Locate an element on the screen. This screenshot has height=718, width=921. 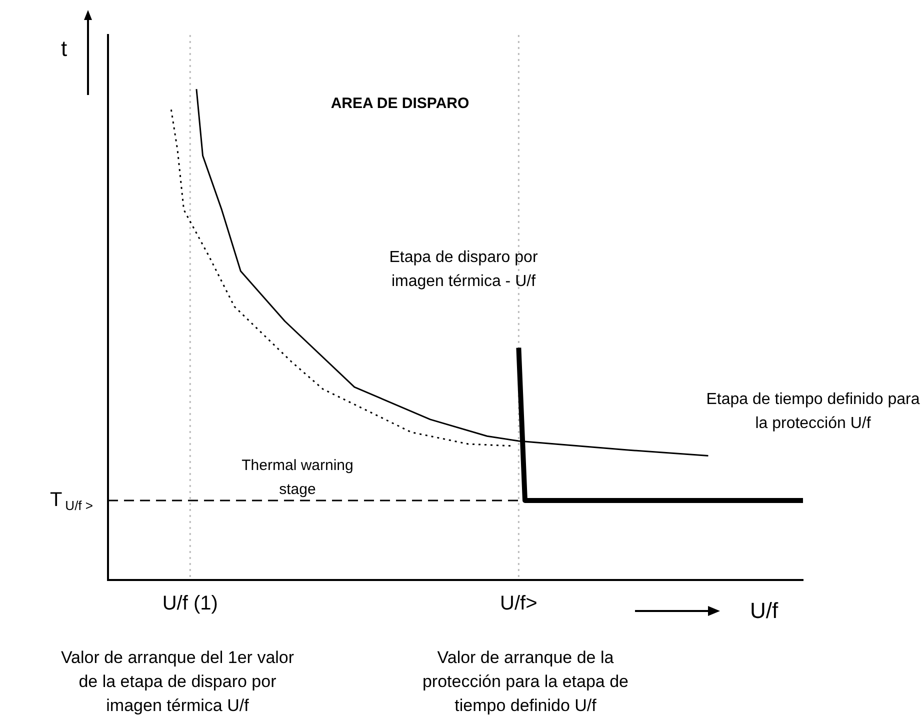
annotation: Etapa de tiempo definido para la protección U/f is located at coordinates (813, 412).